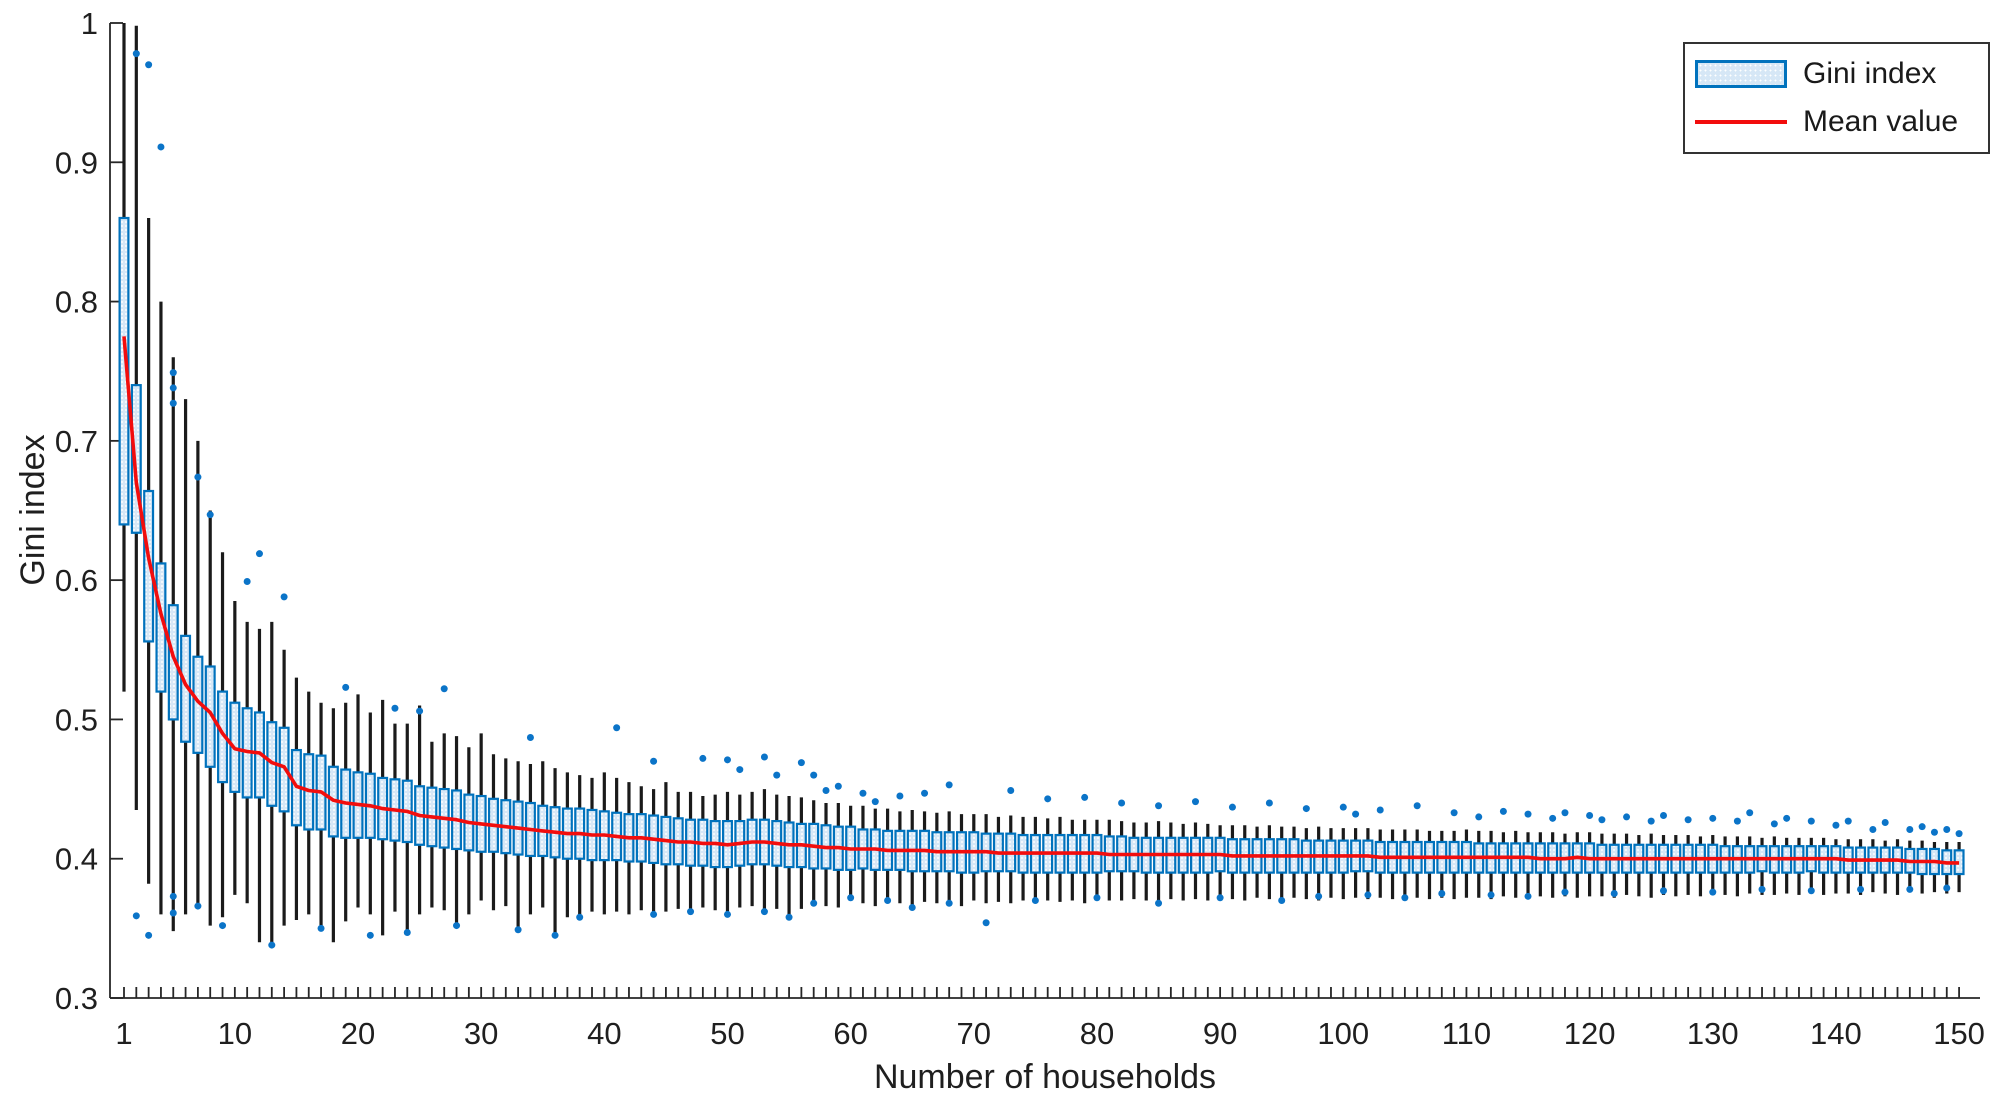 Image resolution: width=2002 pixels, height=1115 pixels. What do you see at coordinates (76, 441) in the screenshot?
I see `y-tick-label: 0.7` at bounding box center [76, 441].